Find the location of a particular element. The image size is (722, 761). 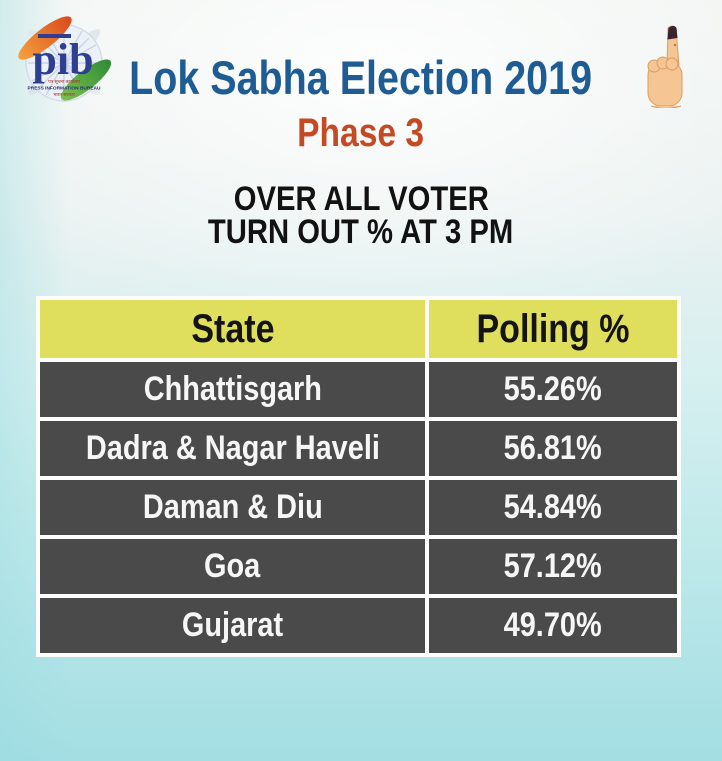

state-label: Gujarat is located at coordinates (232, 625).